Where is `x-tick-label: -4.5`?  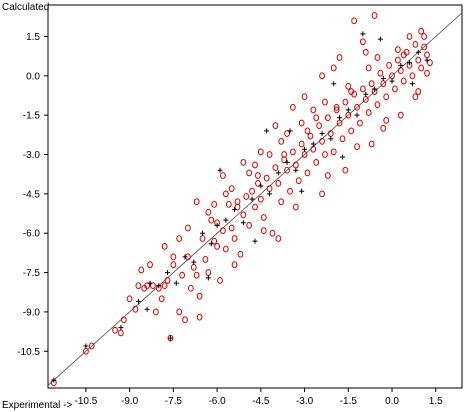 x-tick-label: -4.5 is located at coordinates (261, 401).